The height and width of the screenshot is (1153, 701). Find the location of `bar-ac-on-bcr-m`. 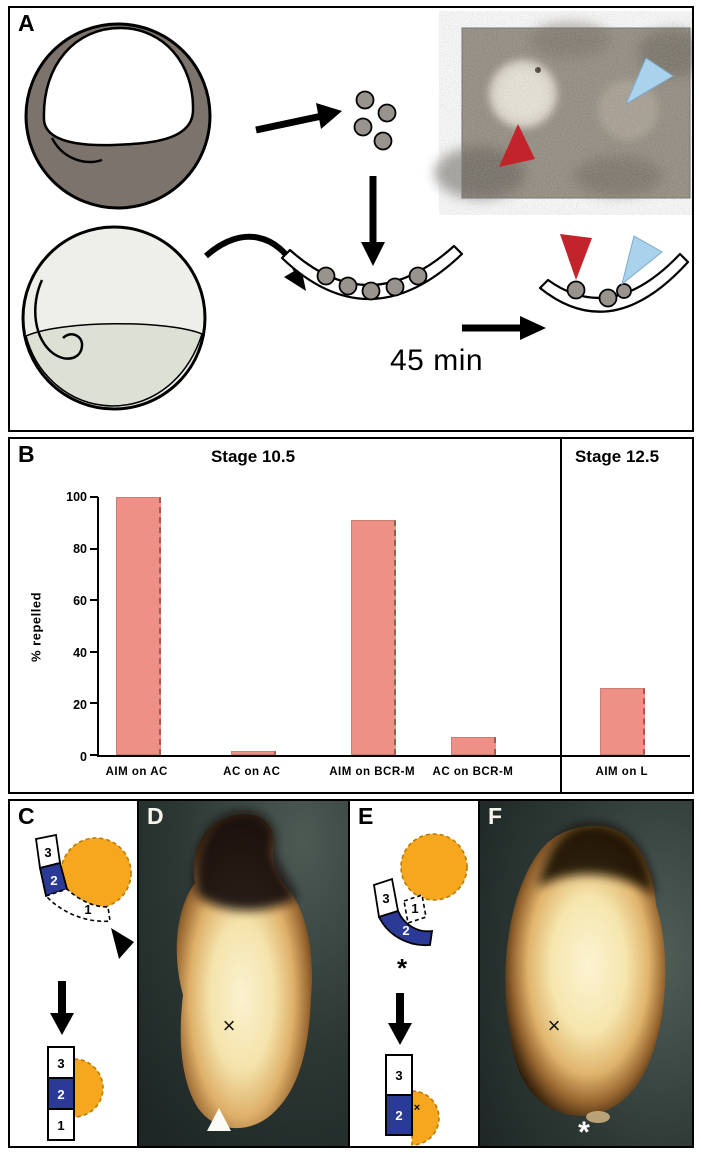

bar-ac-on-bcr-m is located at coordinates (474, 745).